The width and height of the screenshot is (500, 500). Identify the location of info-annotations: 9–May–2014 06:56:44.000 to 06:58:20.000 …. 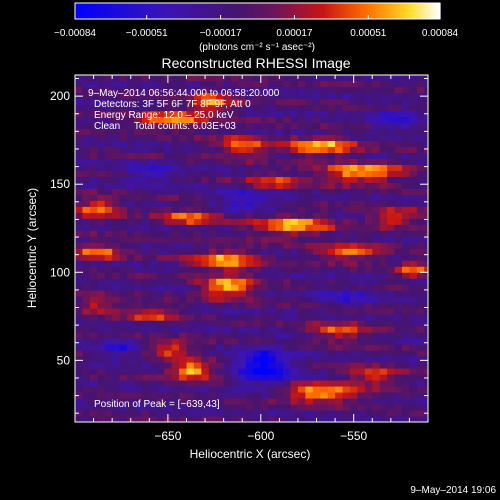
(184, 110).